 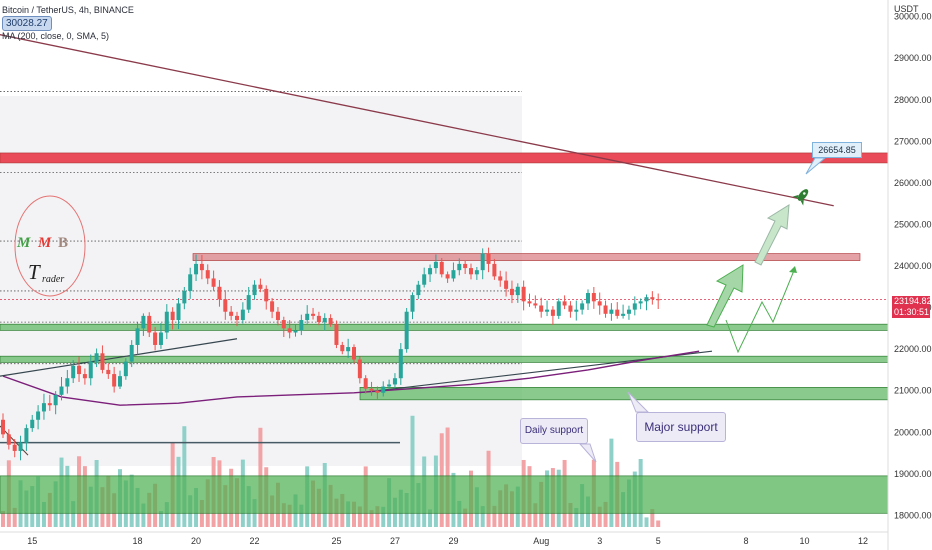 I want to click on x-tick-label: 22, so click(x=255, y=541).